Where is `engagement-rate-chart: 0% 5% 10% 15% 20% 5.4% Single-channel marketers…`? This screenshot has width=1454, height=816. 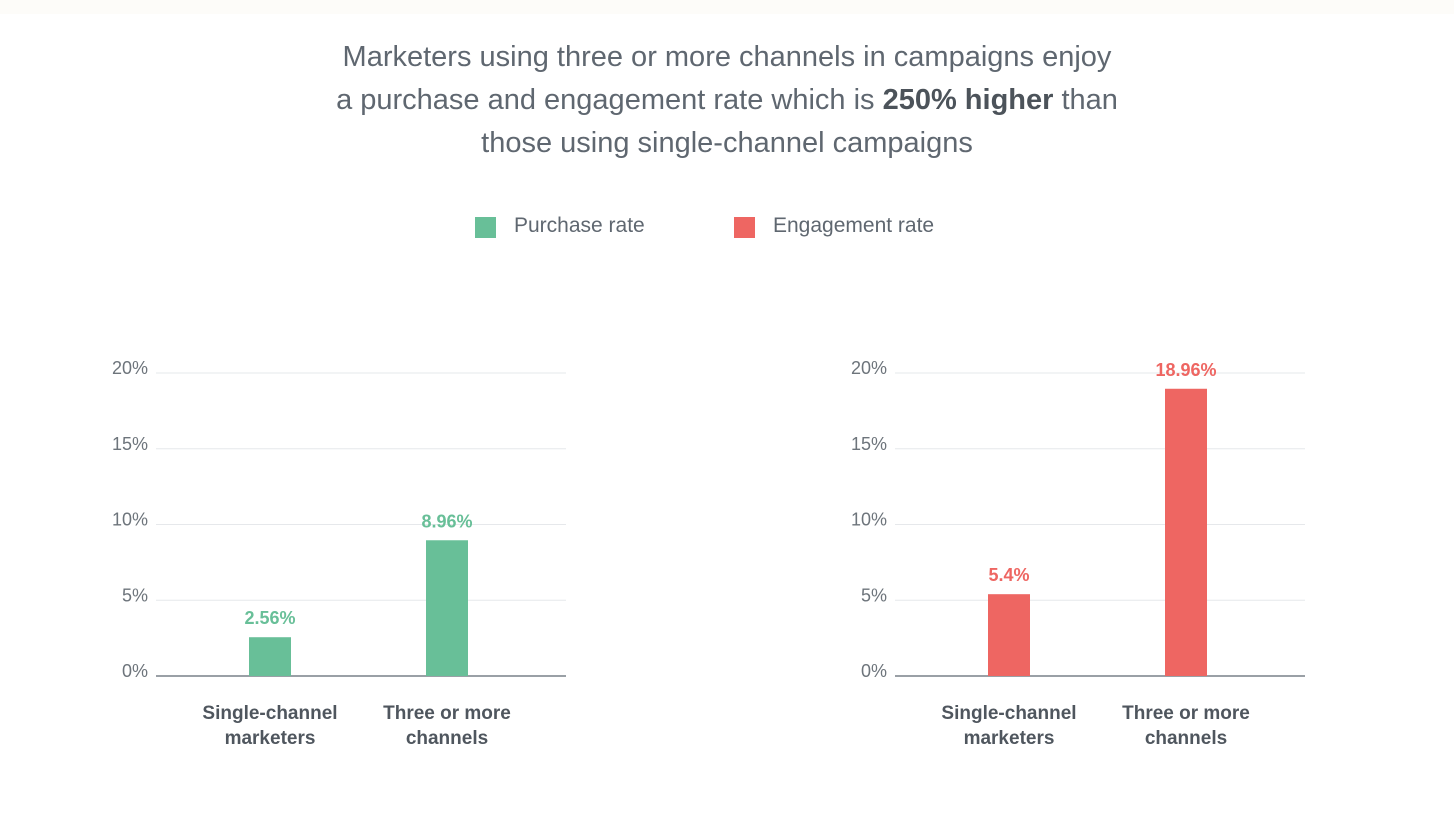
engagement-rate-chart: 0% 5% 10% 15% 20% 5.4% Single-channel marketers… is located at coordinates (1078, 553).